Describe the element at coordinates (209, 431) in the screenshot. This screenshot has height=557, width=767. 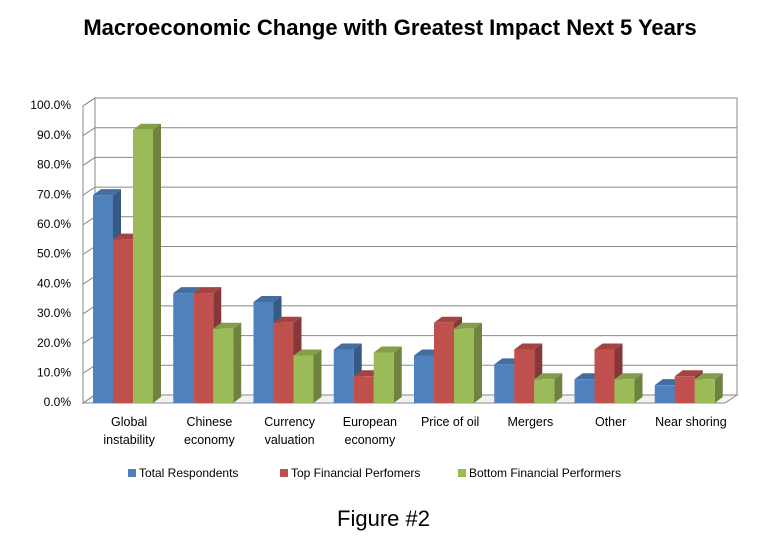
I see `x-tick-label: Chinese economy` at that location.